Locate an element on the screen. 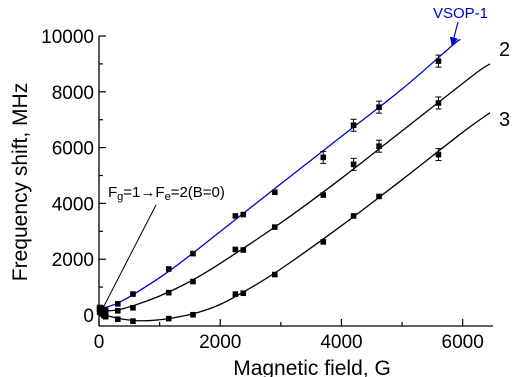 The width and height of the screenshot is (518, 377). x-axis-title: Magnetic field, G is located at coordinates (312, 367).